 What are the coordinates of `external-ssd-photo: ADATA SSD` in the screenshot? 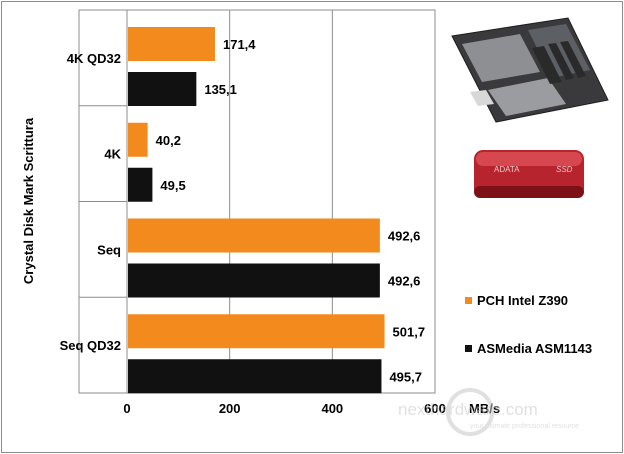 It's located at (529, 174).